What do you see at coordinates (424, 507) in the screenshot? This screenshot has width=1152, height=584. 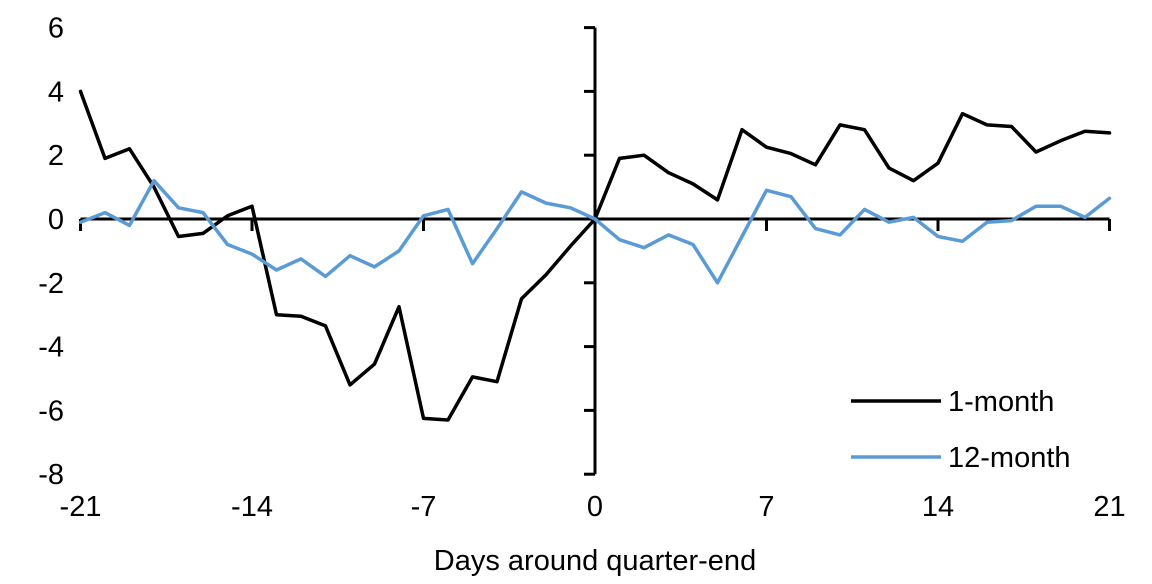 I see `x-tick-label: -7` at bounding box center [424, 507].